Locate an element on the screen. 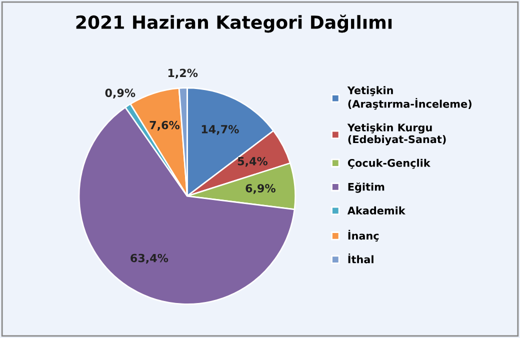 The width and height of the screenshot is (520, 338). legend-label: Yetişkin (Araştırma-İnceleme) is located at coordinates (409, 98).